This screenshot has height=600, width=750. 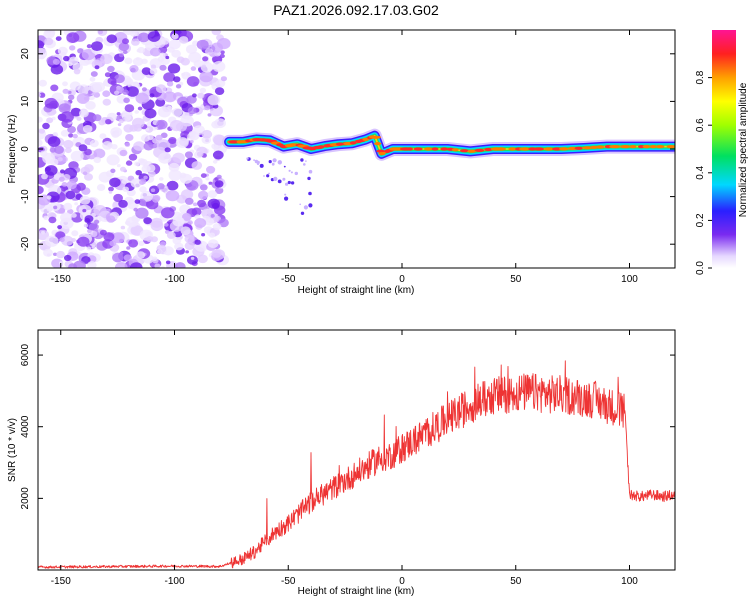 I want to click on x-tick-label: -100, so click(x=174, y=279).